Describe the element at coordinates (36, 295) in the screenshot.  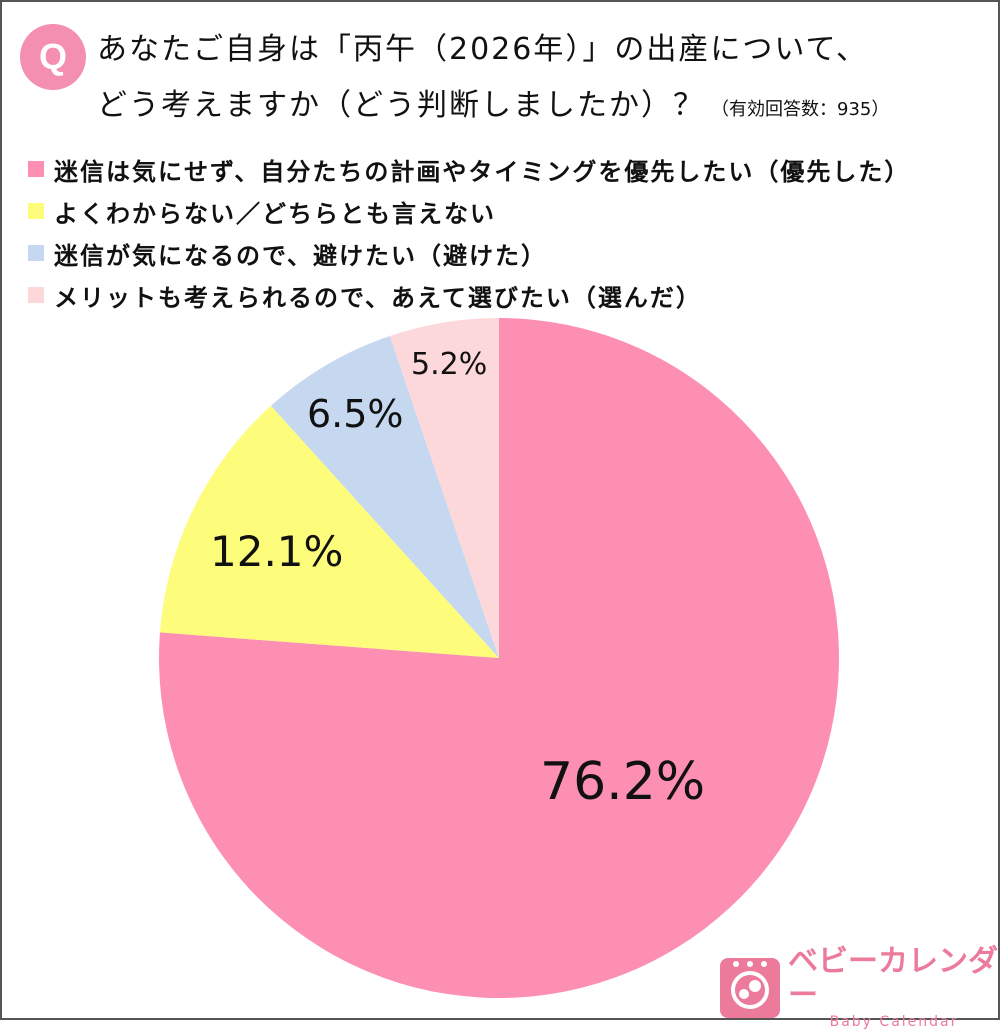
I see `legend-swatch-lightpink` at that location.